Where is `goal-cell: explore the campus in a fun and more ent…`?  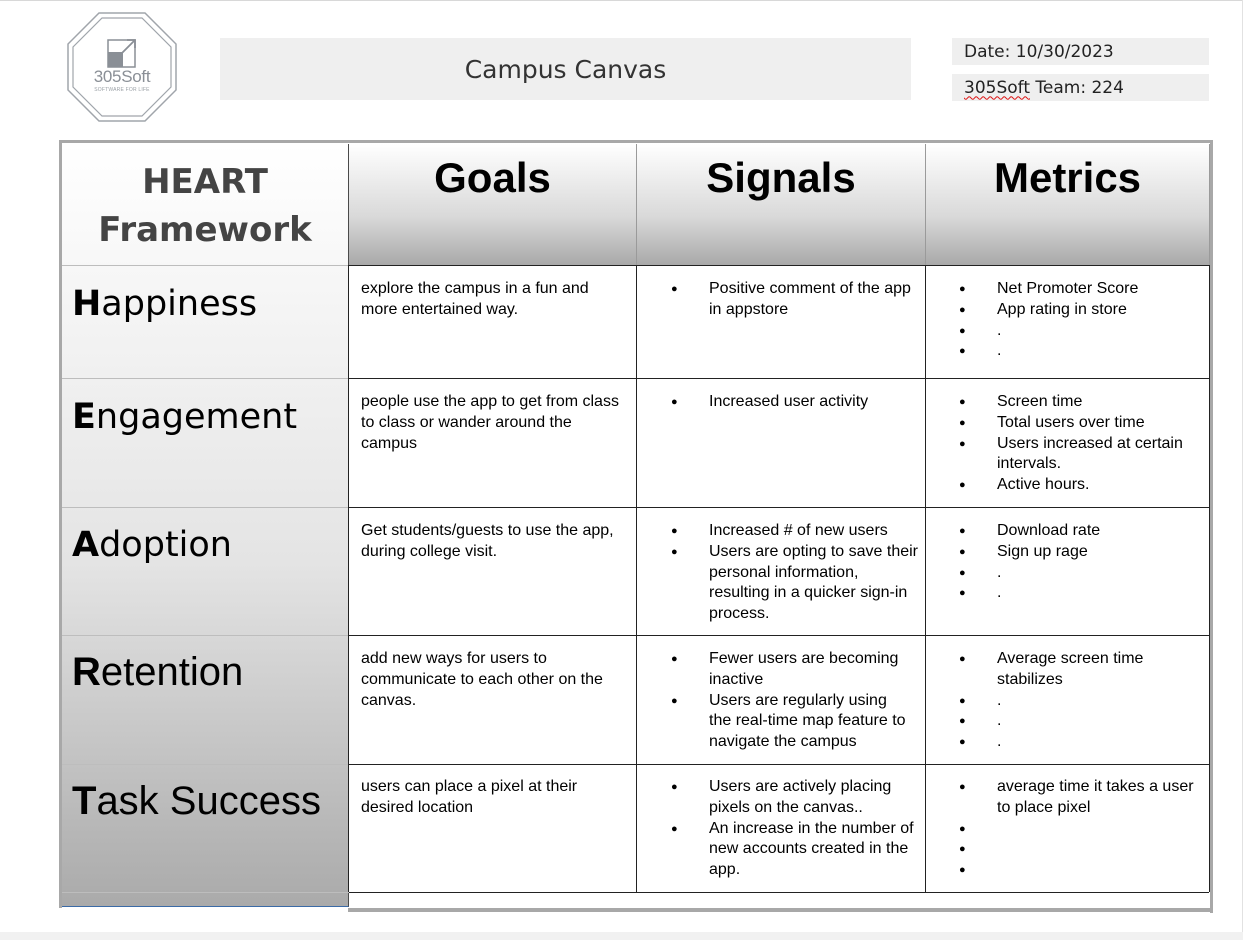
goal-cell: explore the campus in a fun and more ent… is located at coordinates (475, 299).